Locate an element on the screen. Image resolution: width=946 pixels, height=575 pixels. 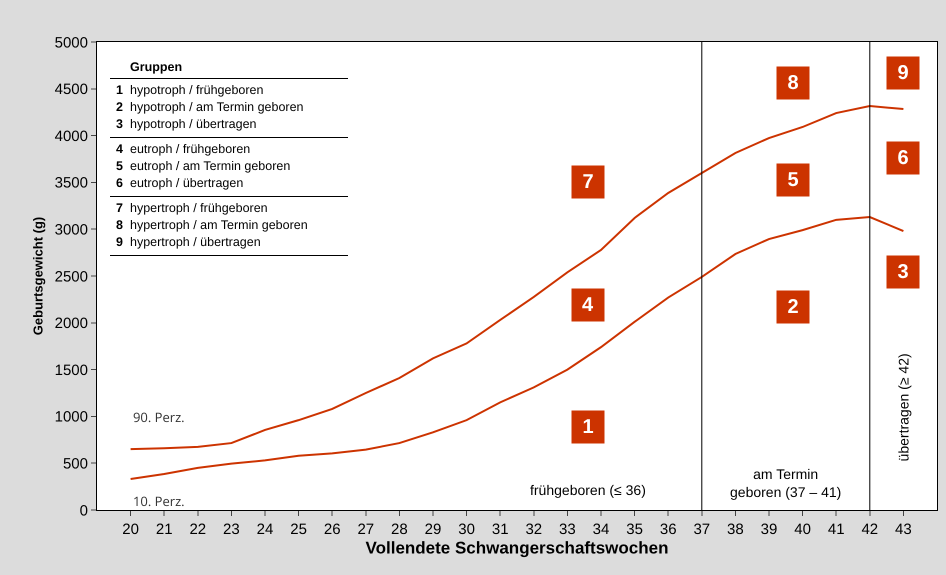
x-tick-label: 39 is located at coordinates (769, 529).